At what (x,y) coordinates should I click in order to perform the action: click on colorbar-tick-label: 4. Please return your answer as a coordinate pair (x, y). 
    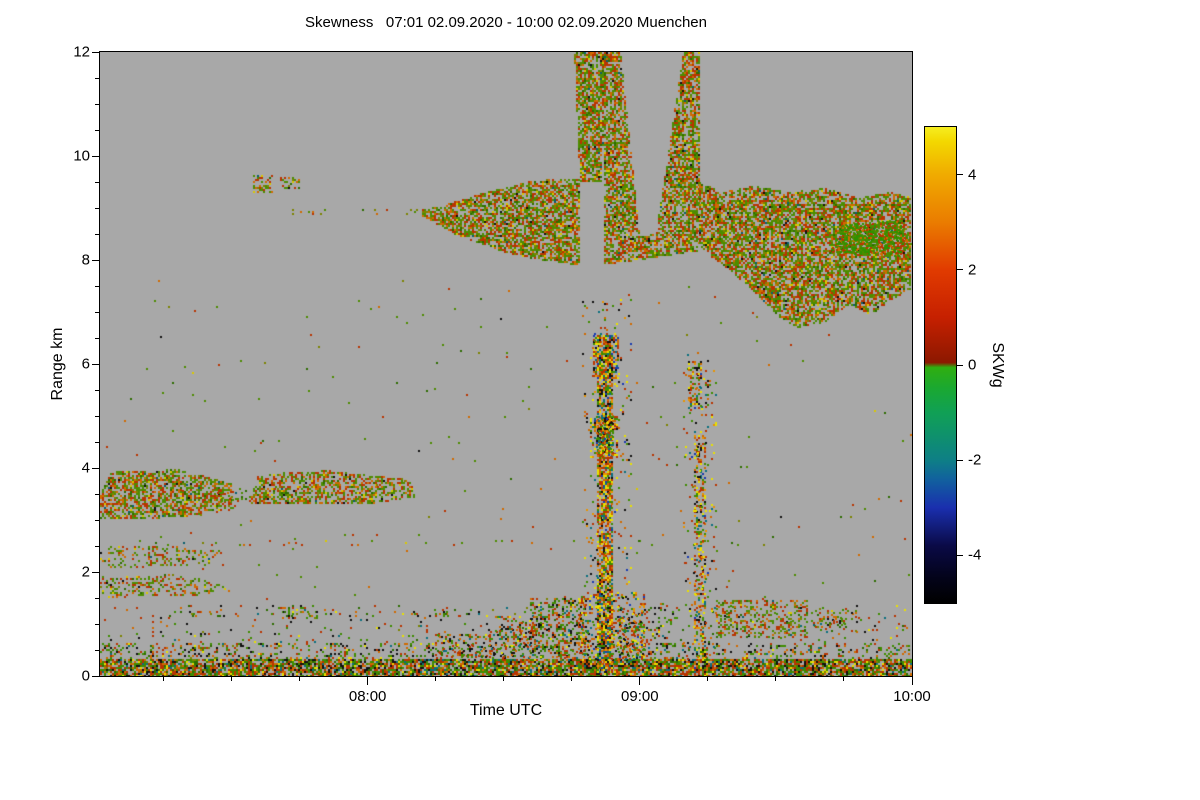
    Looking at the image, I should click on (972, 175).